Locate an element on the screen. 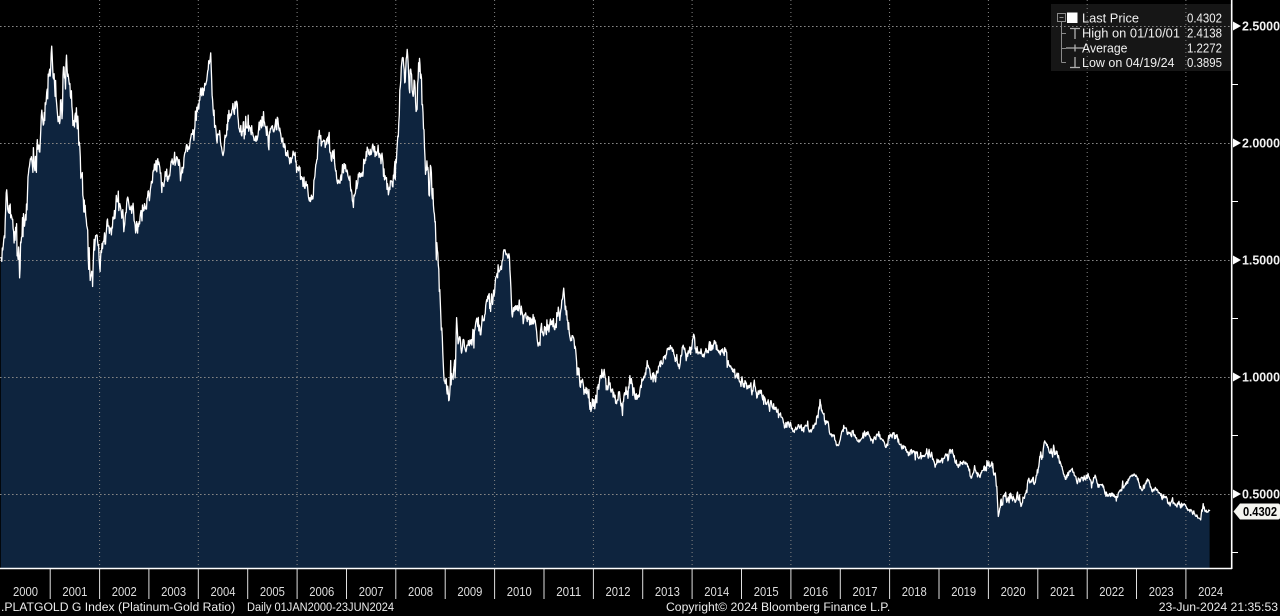 The image size is (1280, 616). svg-text: 1.0000 is located at coordinates (1261, 378).